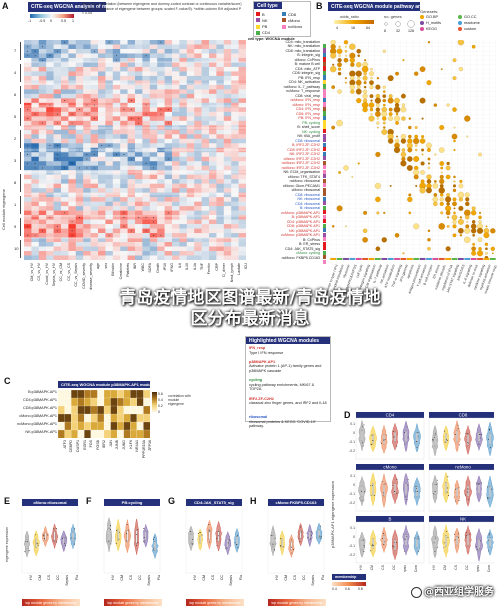 Image resolution: width=500 pixels, height=610 pixels. What do you see at coordinates (216, 267) in the screenshot?
I see `heatmap-column-label: CRP` at bounding box center [216, 267].